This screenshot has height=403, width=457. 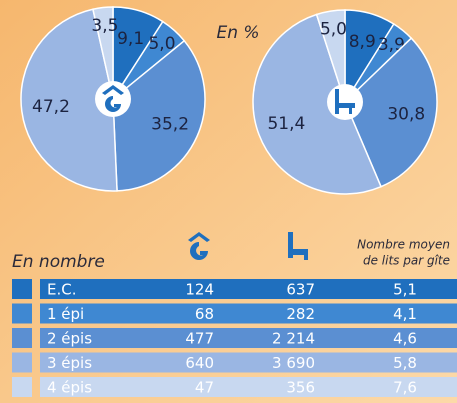 What do you see at coordinates (300, 388) in the screenshot?
I see `table-cell: 356` at bounding box center [300, 388].